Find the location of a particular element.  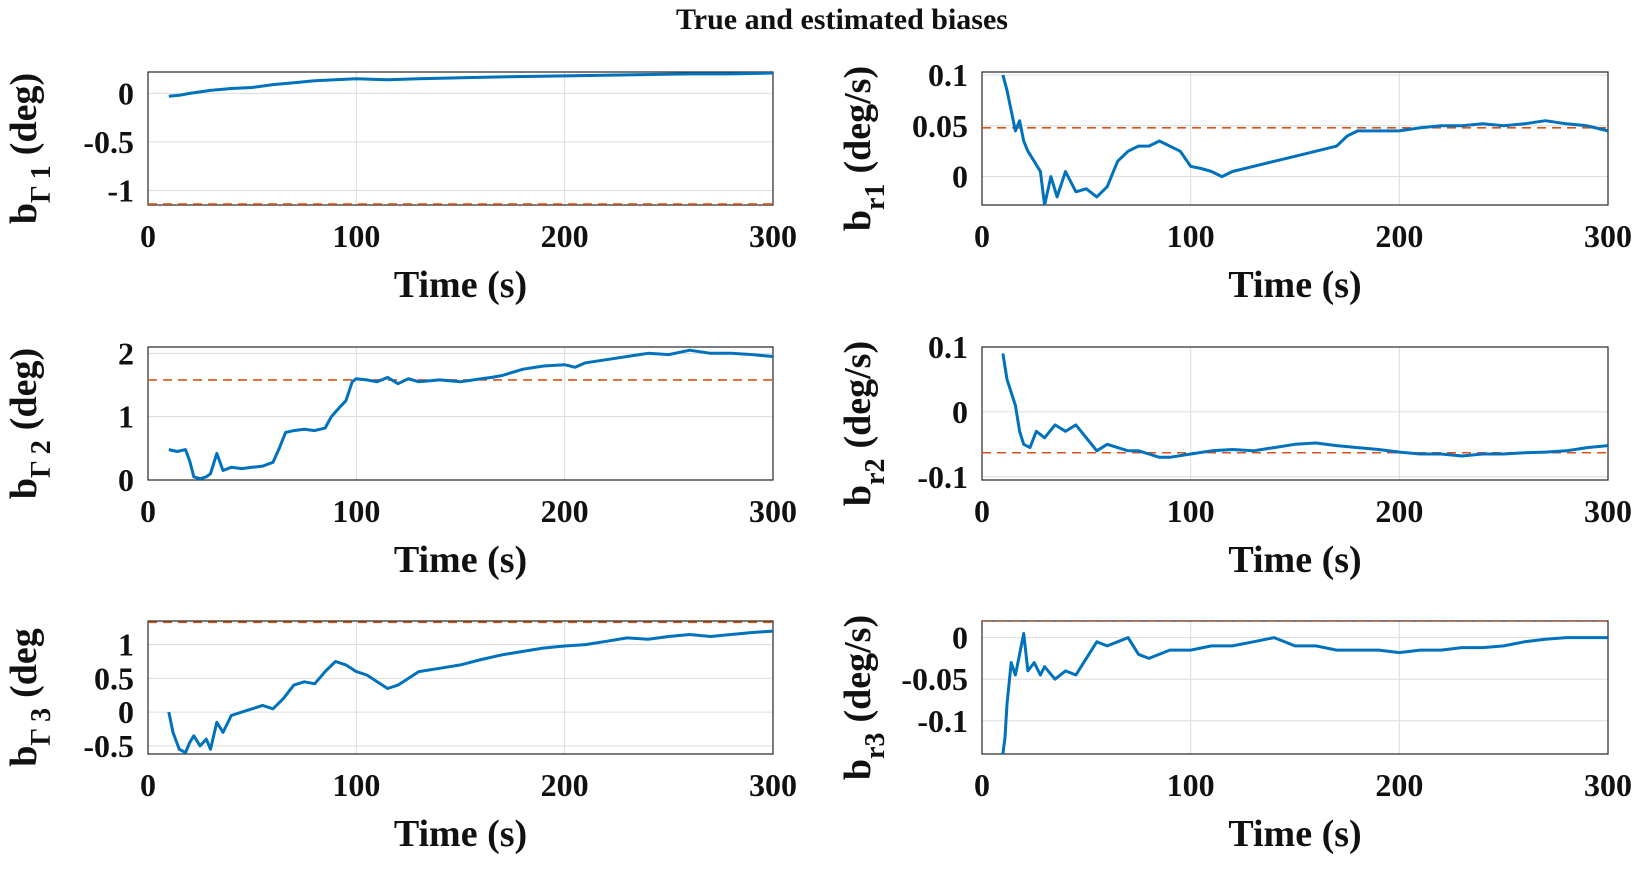

y-label-subscript: Γ 1 is located at coordinates (41, 184).